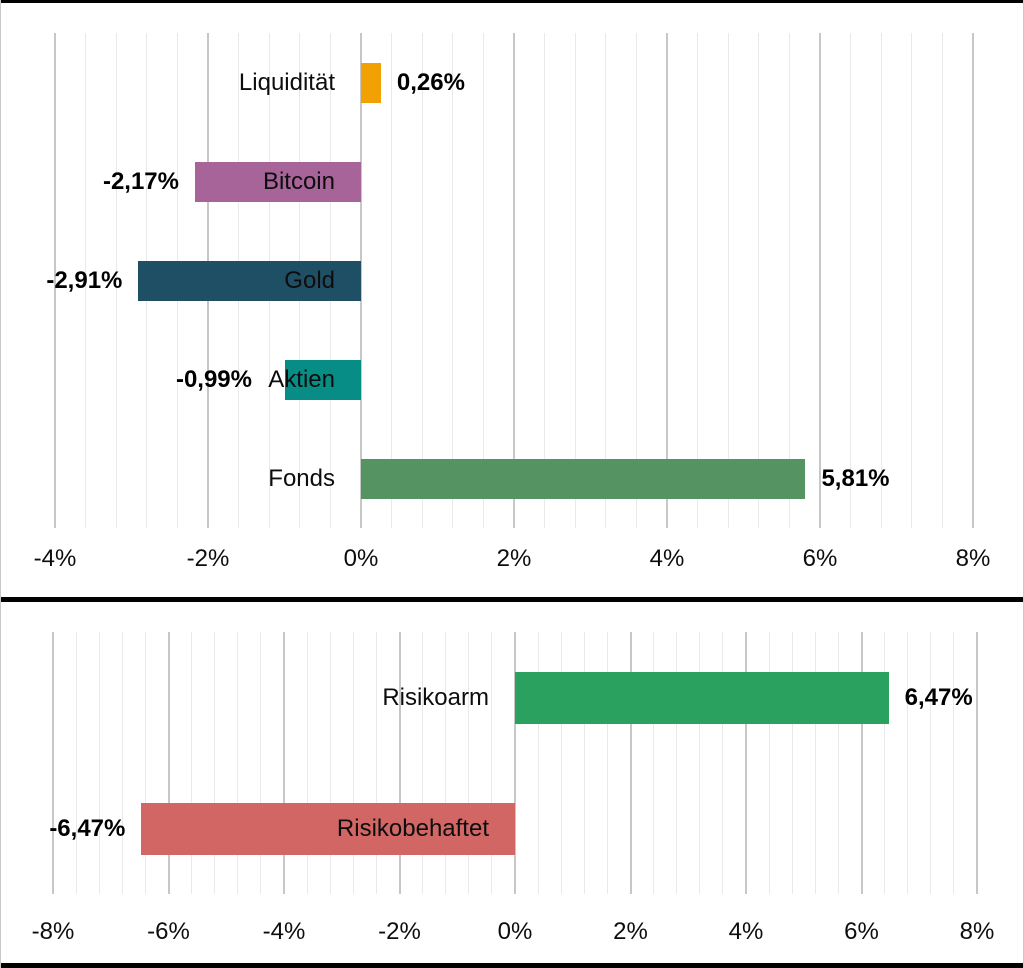 The width and height of the screenshot is (1024, 968). Describe the element at coordinates (301, 379) in the screenshot. I see `category-label-aktien: Aktien` at that location.